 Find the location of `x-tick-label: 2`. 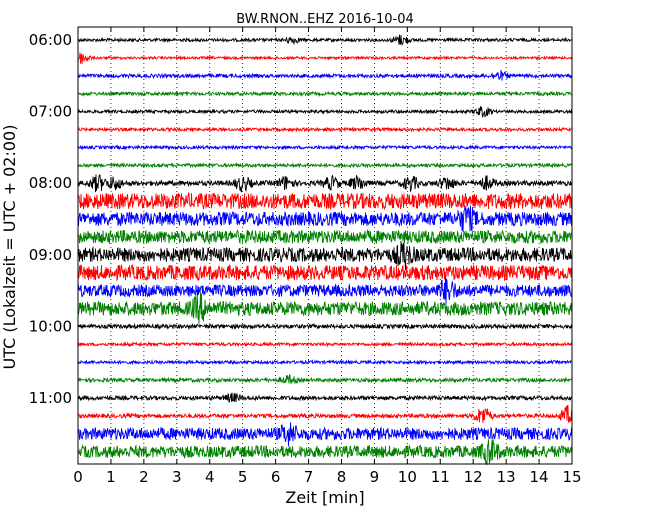

x-tick-label: 2 is located at coordinates (144, 477).